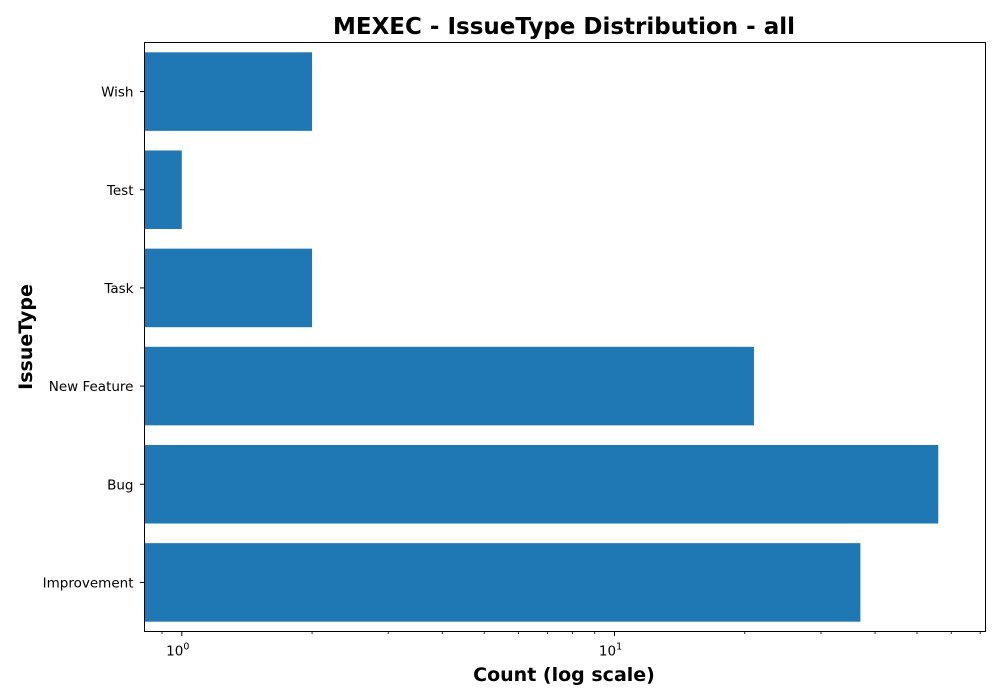 The image size is (1000, 700). What do you see at coordinates (118, 289) in the screenshot?
I see `y-tick-label: Task` at bounding box center [118, 289].